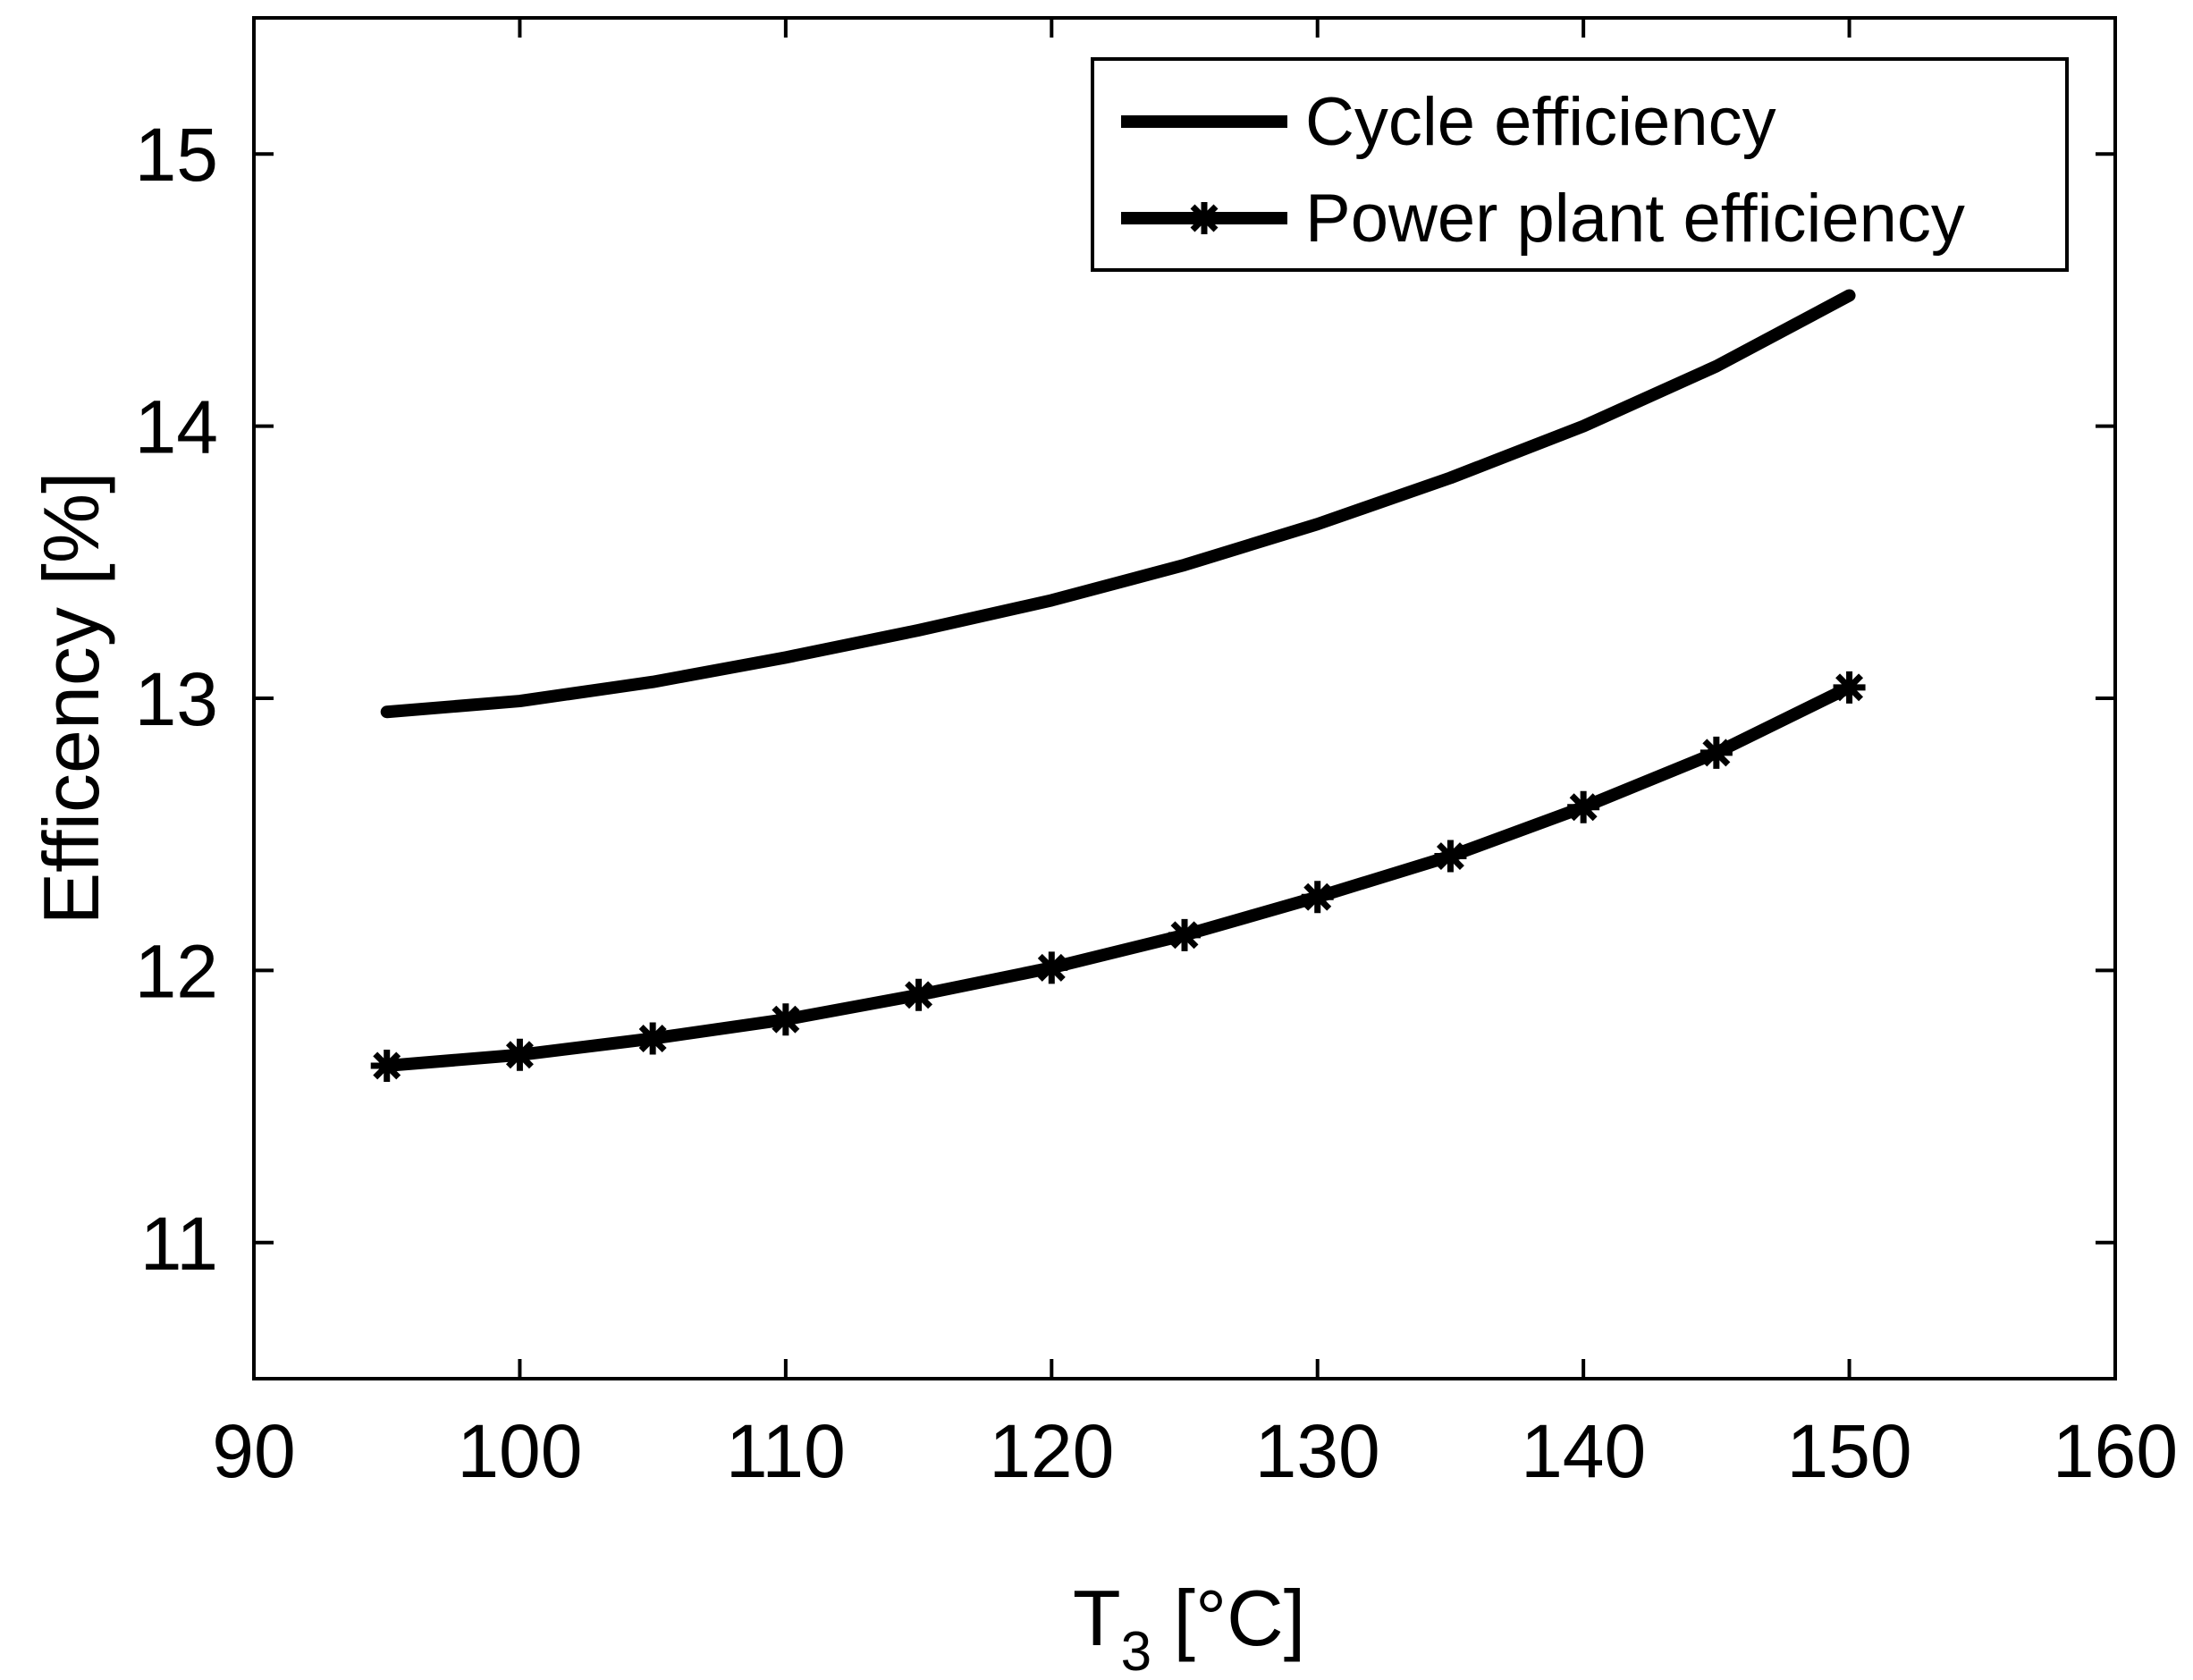 The image size is (2193, 1680). I want to click on y-tick-label-11: 11, so click(179, 1244).